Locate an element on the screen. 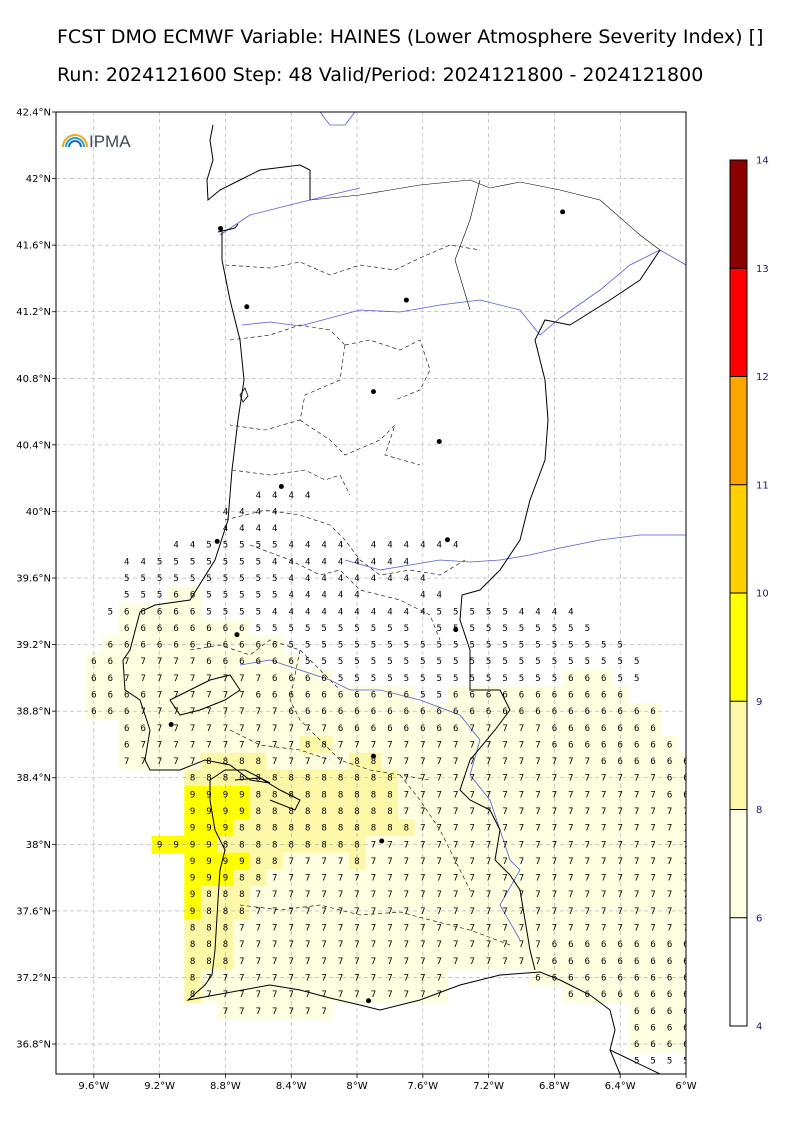  colorbar-tick-label: 4 is located at coordinates (759, 1027).